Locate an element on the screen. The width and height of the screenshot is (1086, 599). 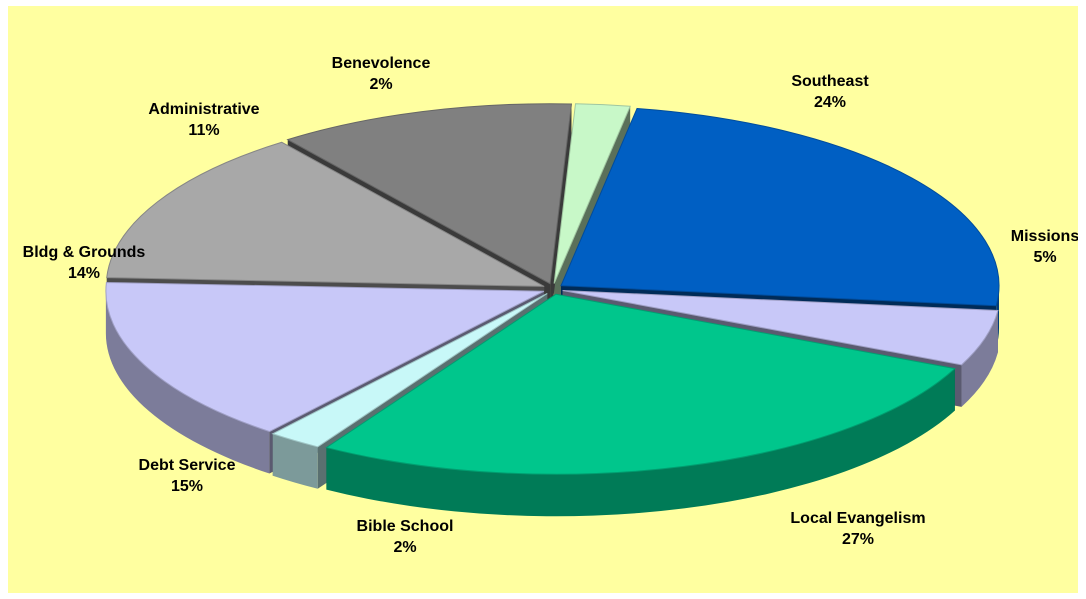
value-label-debt-service: 15% is located at coordinates (187, 486).